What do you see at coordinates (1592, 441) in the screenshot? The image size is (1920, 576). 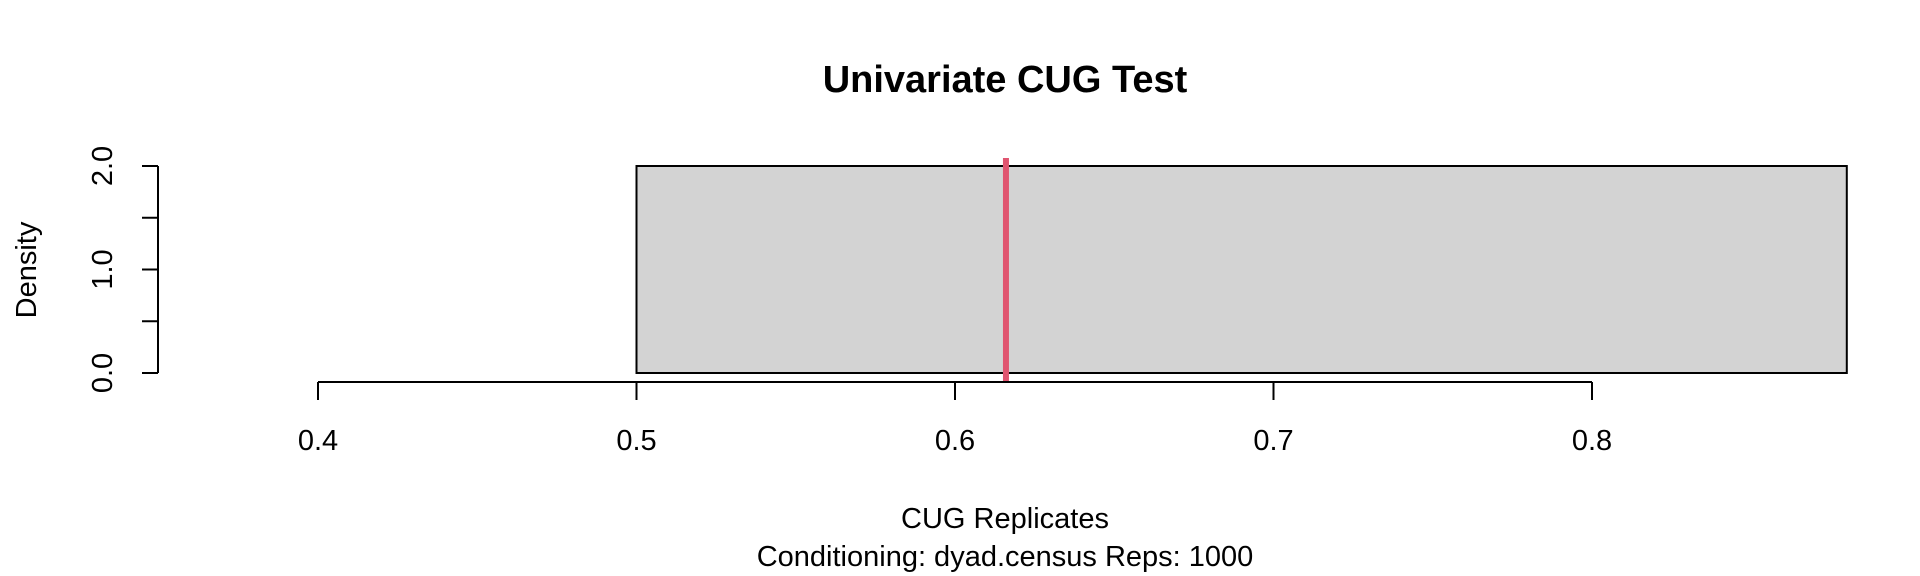 I see `x-tick-label: 0.8` at bounding box center [1592, 441].